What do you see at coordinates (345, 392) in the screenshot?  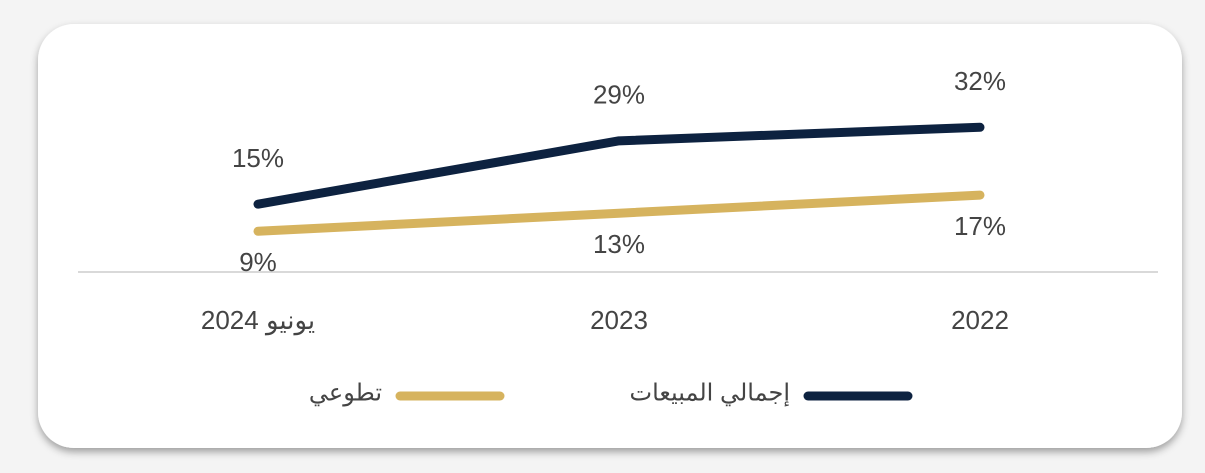 I see `legend-label: تطوعي` at bounding box center [345, 392].